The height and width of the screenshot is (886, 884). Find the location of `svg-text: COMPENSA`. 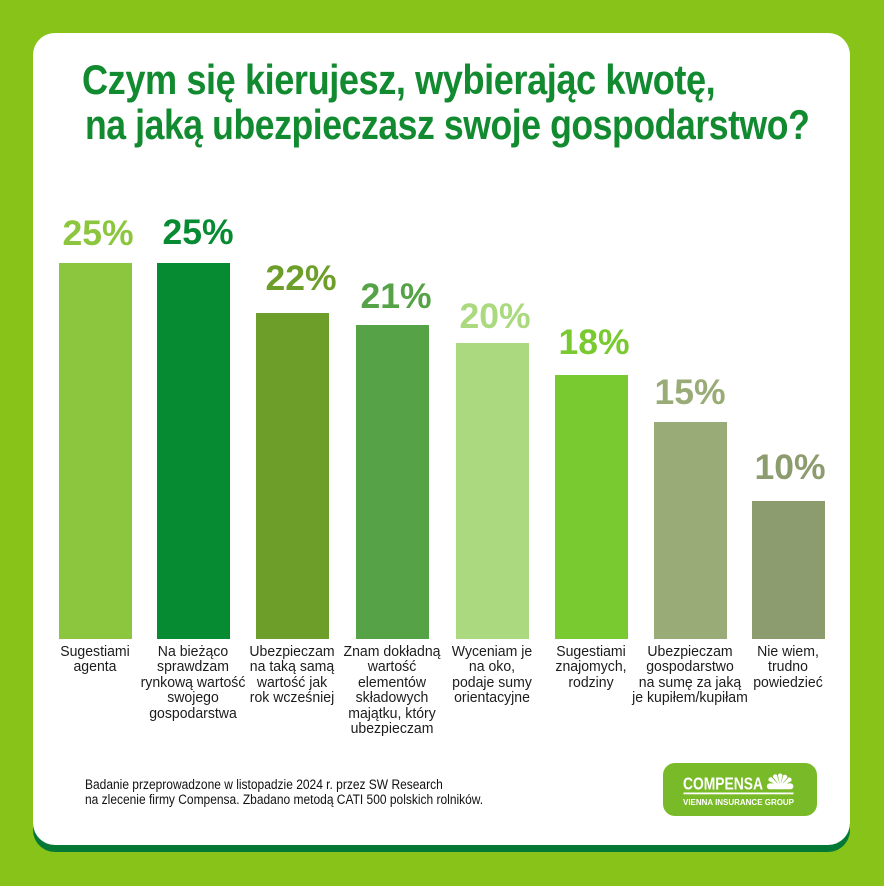

svg-text: COMPENSA is located at coordinates (723, 784).